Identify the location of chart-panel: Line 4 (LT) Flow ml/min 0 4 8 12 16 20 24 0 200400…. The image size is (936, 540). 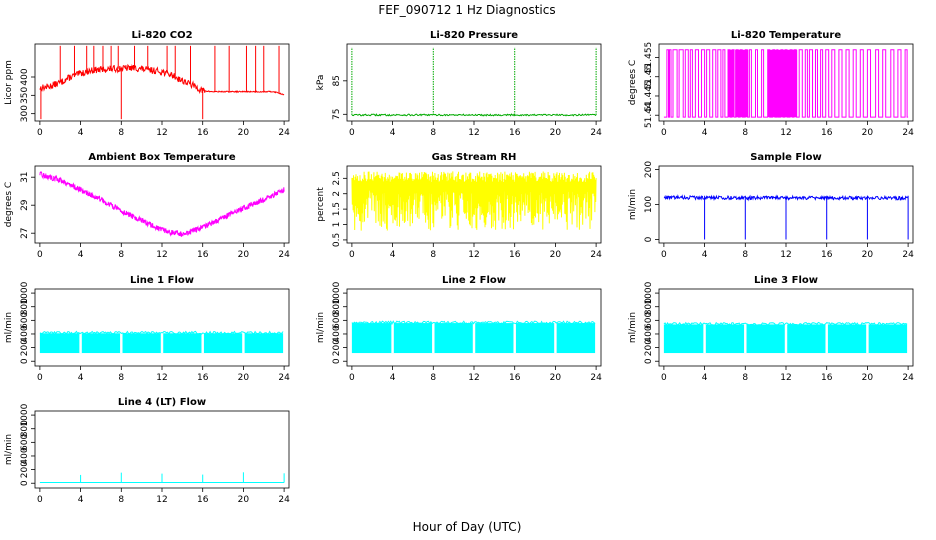
(147, 451).